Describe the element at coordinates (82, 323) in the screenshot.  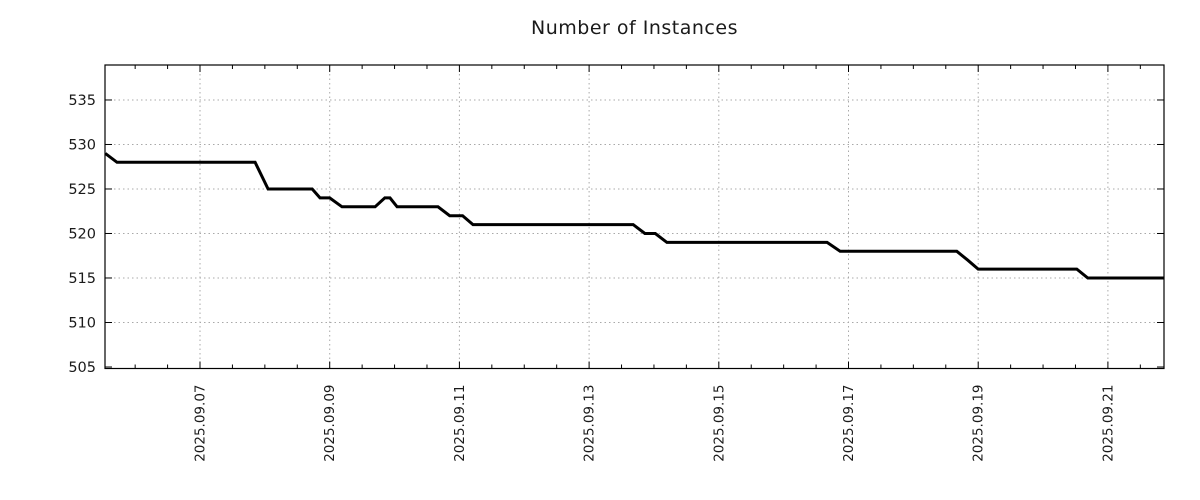
I see `y-tick-label: 510` at that location.